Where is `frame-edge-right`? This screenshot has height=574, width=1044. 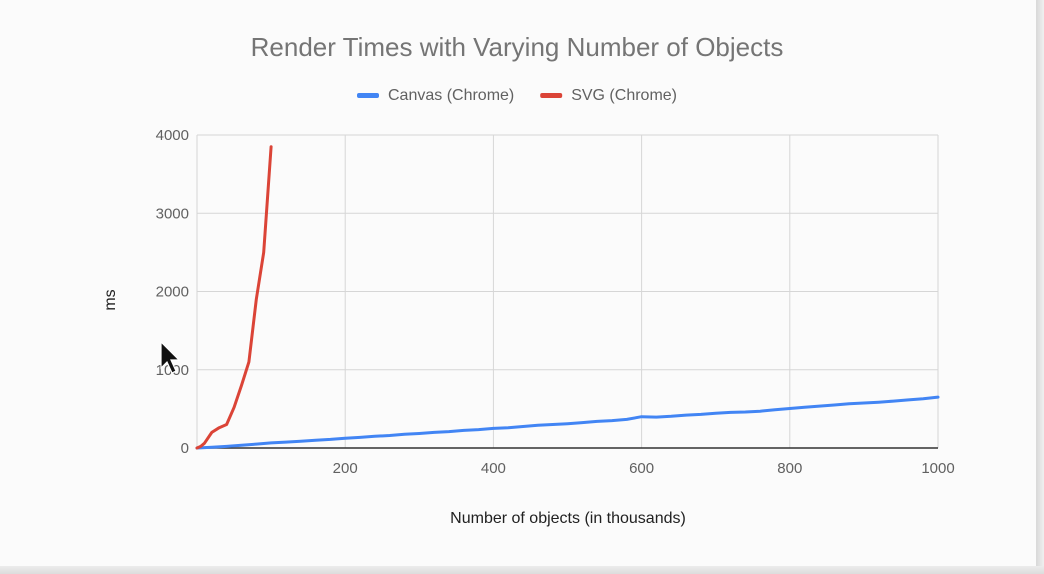 frame-edge-right is located at coordinates (1040, 287).